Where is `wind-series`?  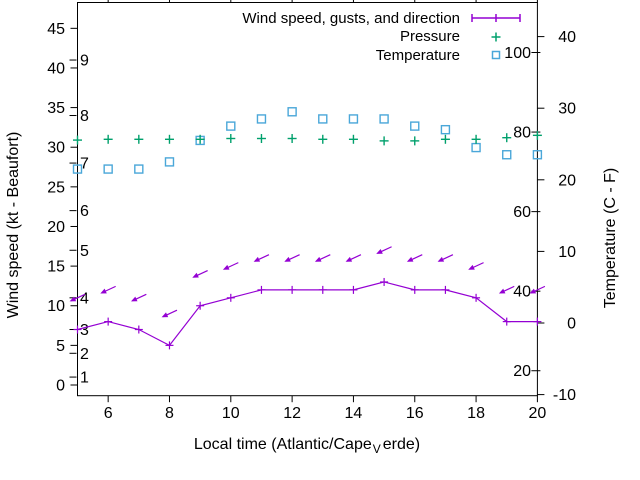 wind-series is located at coordinates (307, 313).